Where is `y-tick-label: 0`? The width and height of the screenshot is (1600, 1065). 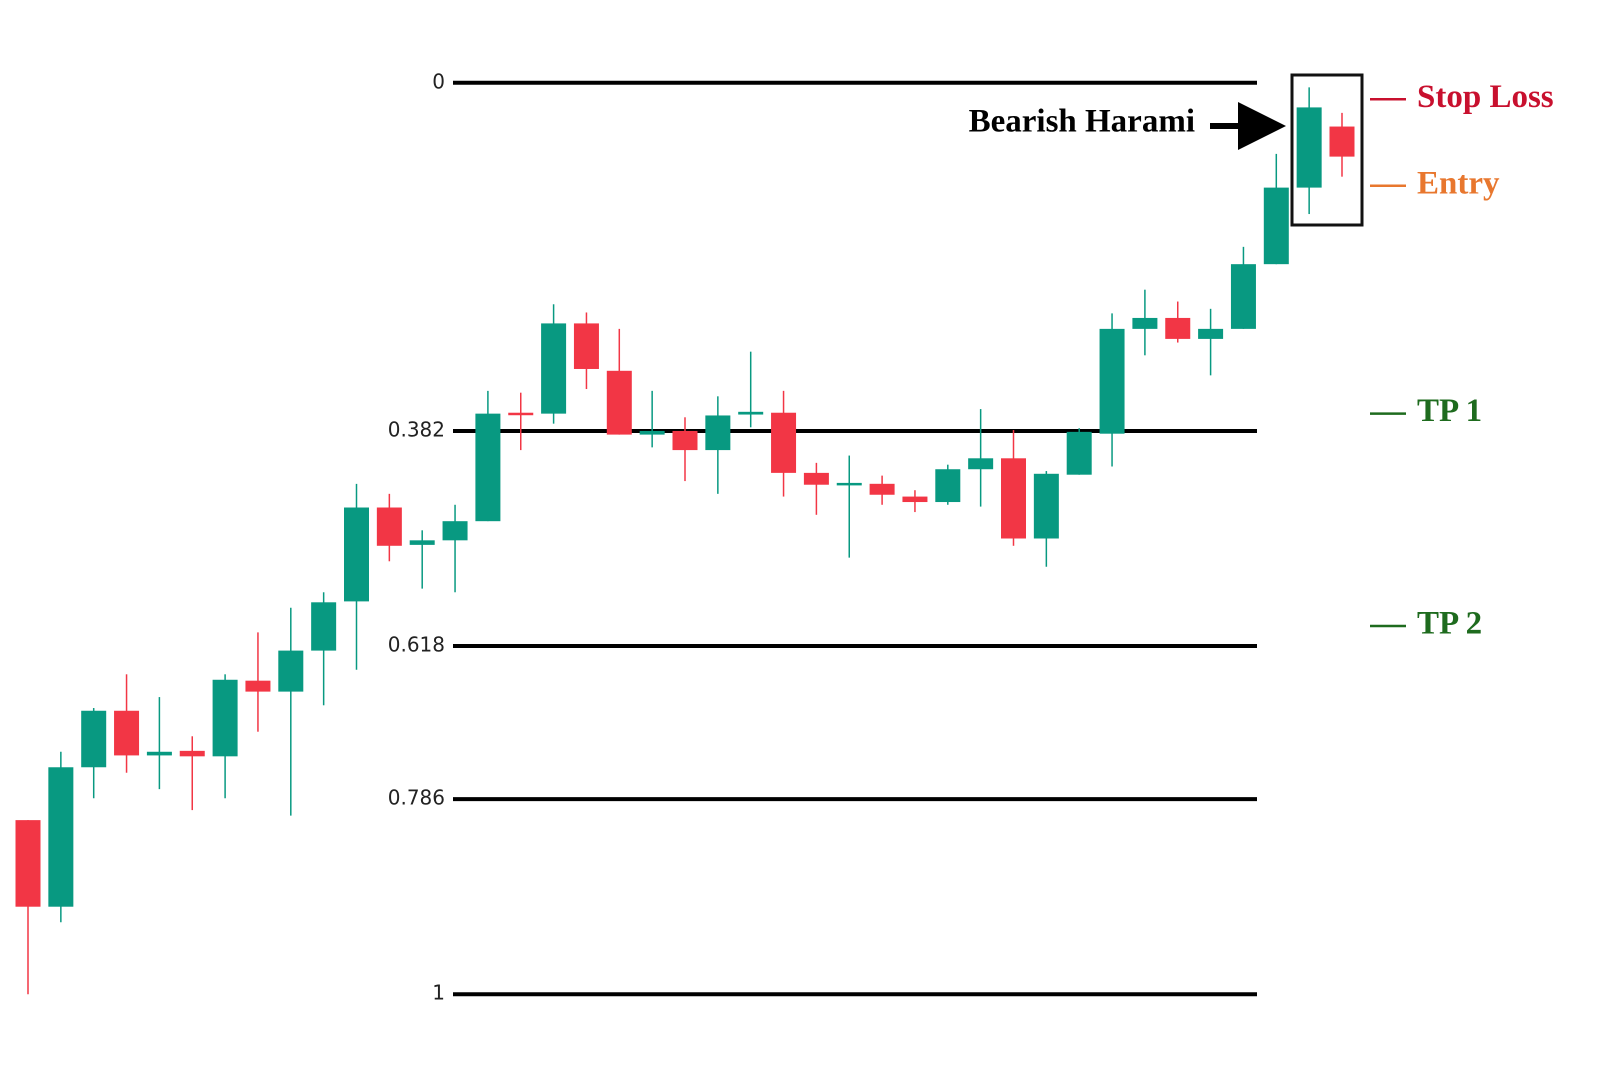 y-tick-label: 0 is located at coordinates (438, 81).